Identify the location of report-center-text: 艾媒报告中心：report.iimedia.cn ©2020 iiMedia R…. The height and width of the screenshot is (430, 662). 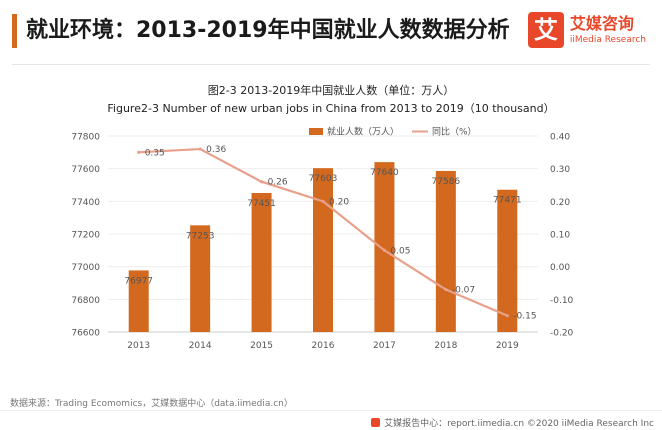
(519, 424).